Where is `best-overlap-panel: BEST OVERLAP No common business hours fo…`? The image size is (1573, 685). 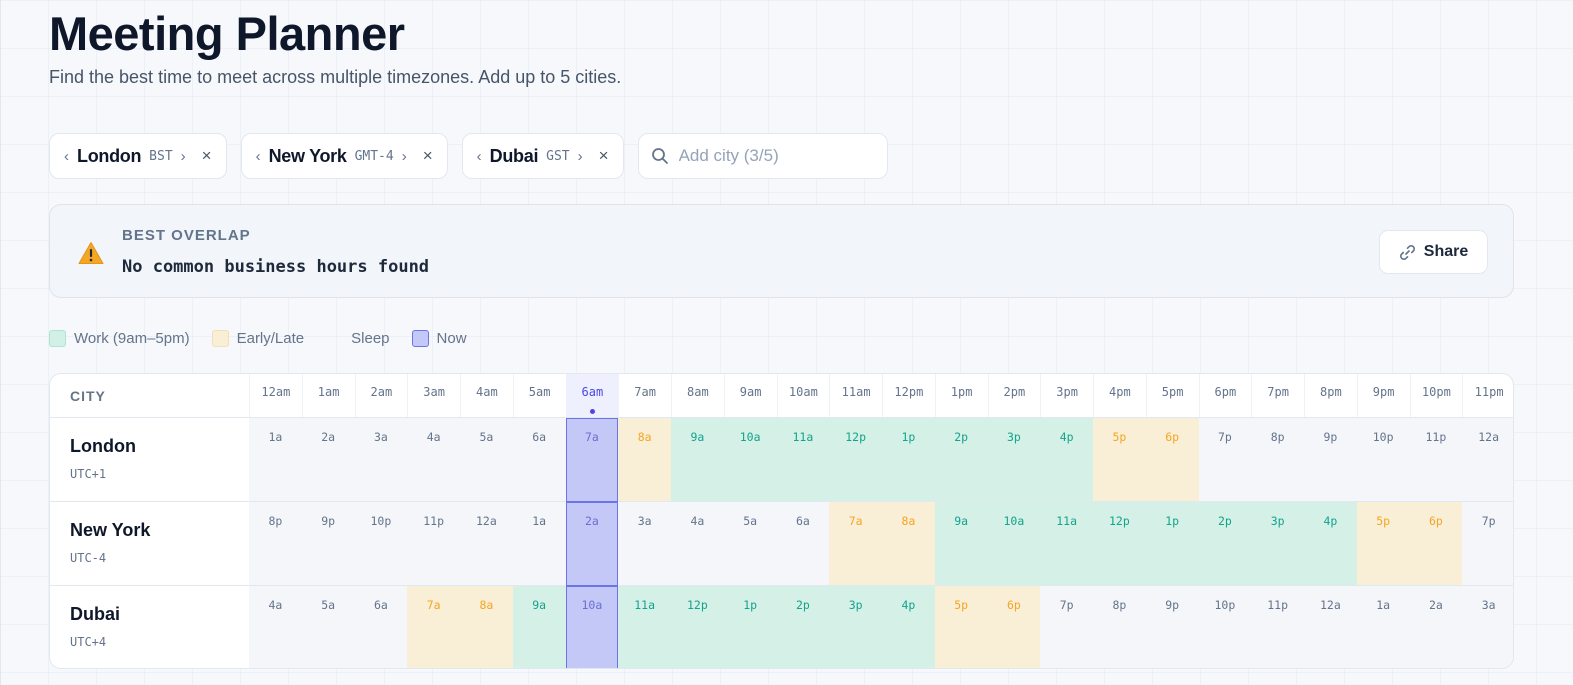 best-overlap-panel: BEST OVERLAP No common business hours fo… is located at coordinates (781, 251).